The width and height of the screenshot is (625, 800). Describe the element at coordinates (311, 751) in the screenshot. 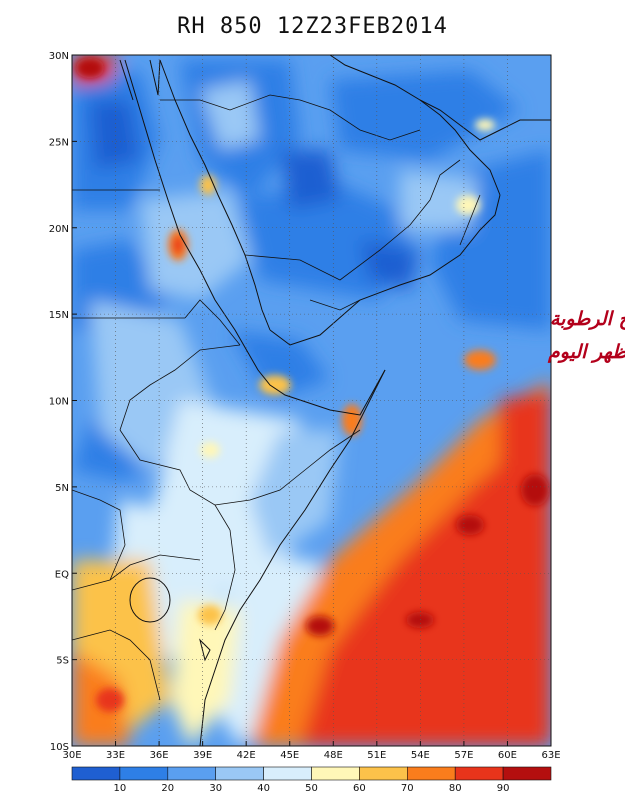

I see `longitude-tick-labels: 30E 33E 36E 39E 42E 45E 48E 51E 54E 57E 60E 63E` at that location.